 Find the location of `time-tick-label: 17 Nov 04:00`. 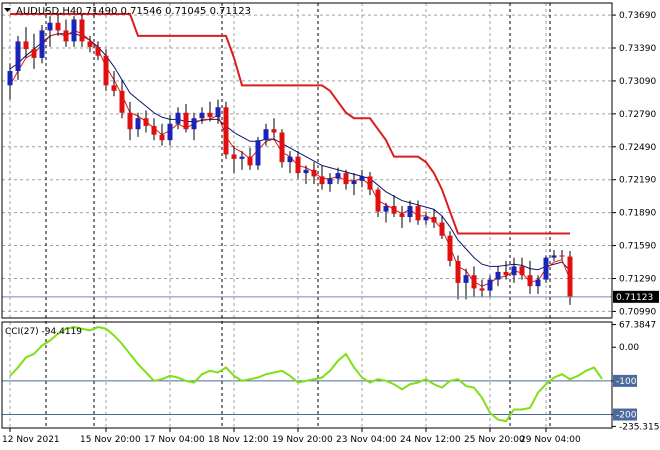

time-tick-label: 17 Nov 04:00 is located at coordinates (174, 440).